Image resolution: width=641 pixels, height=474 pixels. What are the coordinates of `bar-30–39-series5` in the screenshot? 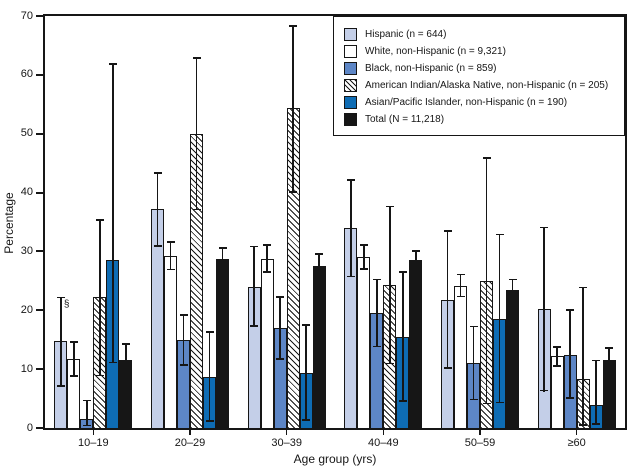 It's located at (319, 346).